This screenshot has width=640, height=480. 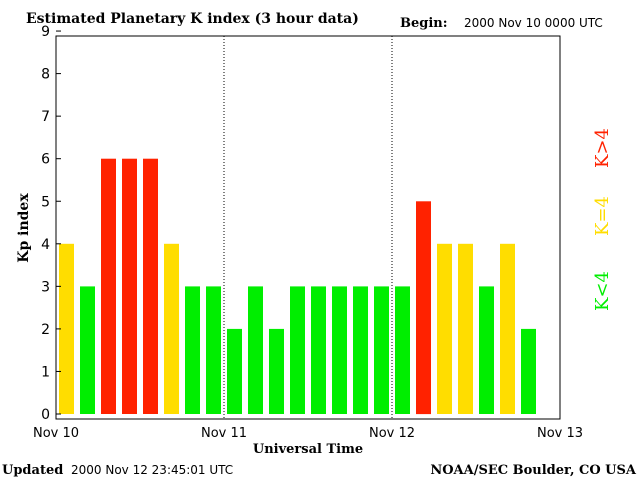 I want to click on y-tick-label: 7, so click(x=45, y=117).